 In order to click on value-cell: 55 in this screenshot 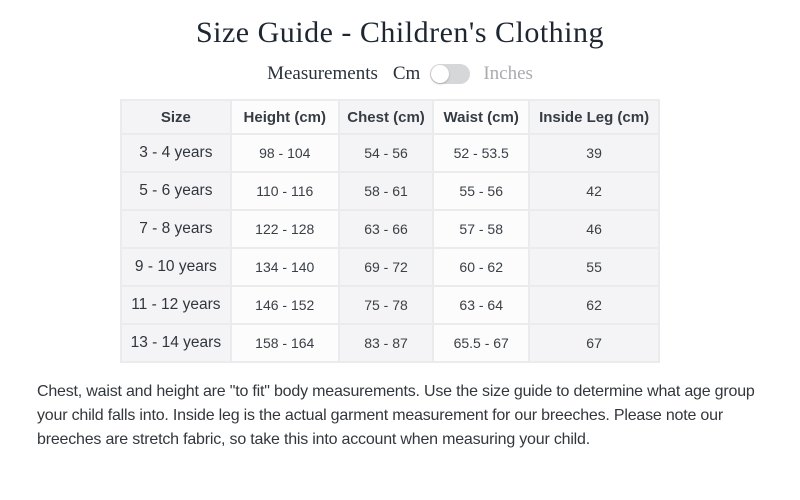, I will do `click(594, 267)`.